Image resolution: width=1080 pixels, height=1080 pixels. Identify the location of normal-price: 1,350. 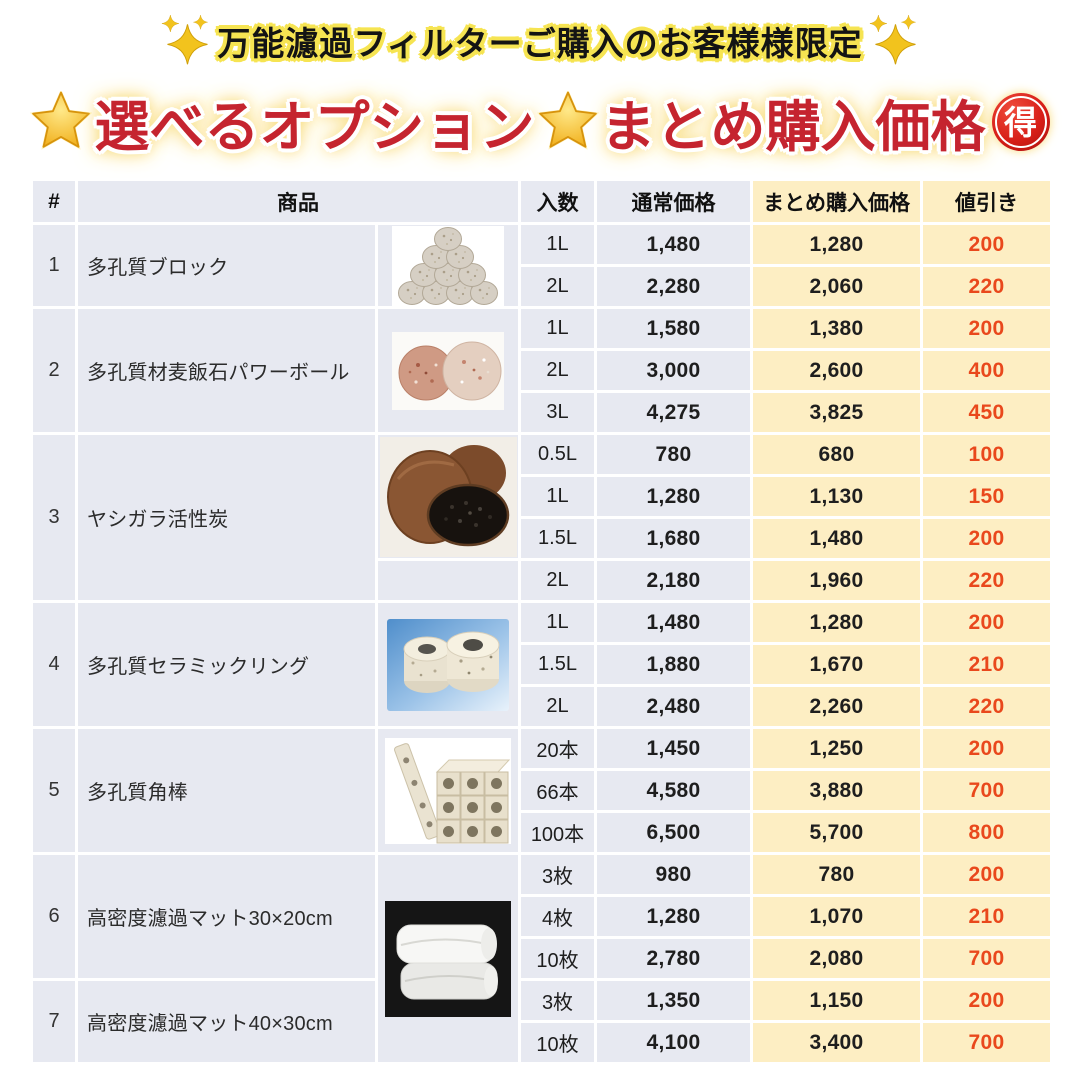
(673, 1000).